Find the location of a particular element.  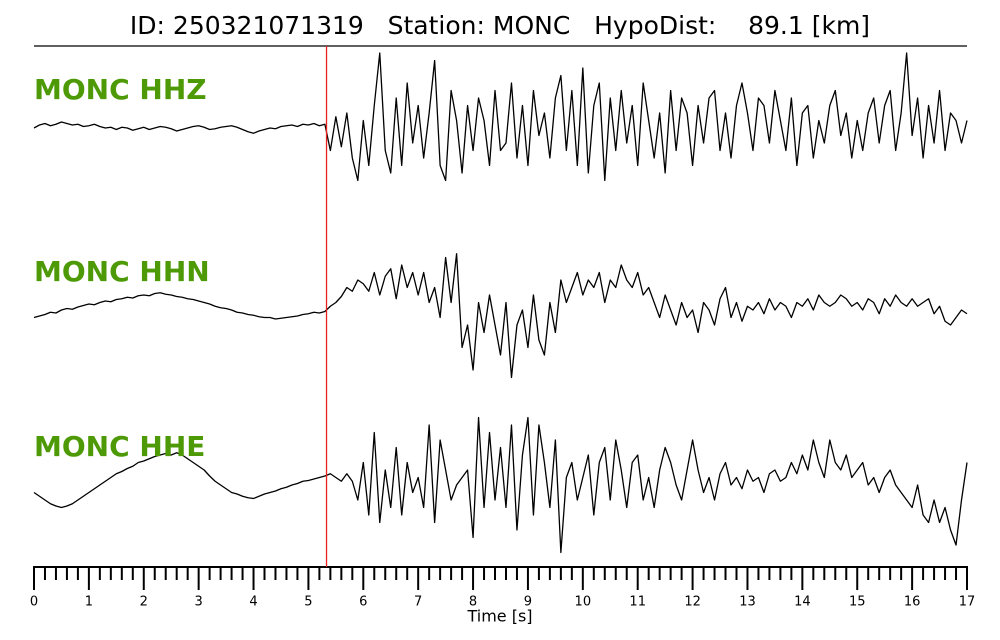

x-tick-label: 12 is located at coordinates (692, 602).